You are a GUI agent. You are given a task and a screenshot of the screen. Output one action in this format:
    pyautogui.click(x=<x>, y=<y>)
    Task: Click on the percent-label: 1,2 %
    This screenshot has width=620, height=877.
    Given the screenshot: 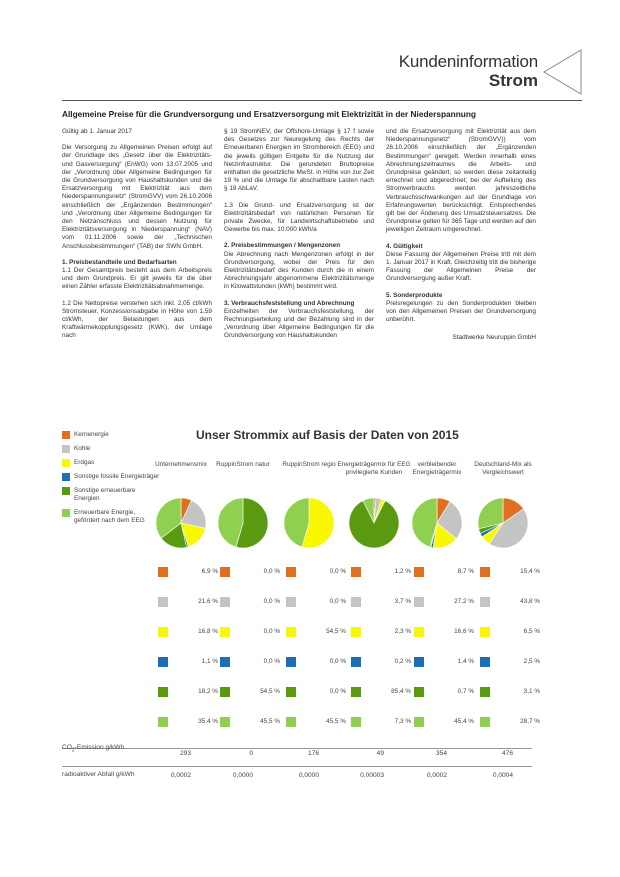 What is the action you would take?
    pyautogui.click(x=402, y=571)
    